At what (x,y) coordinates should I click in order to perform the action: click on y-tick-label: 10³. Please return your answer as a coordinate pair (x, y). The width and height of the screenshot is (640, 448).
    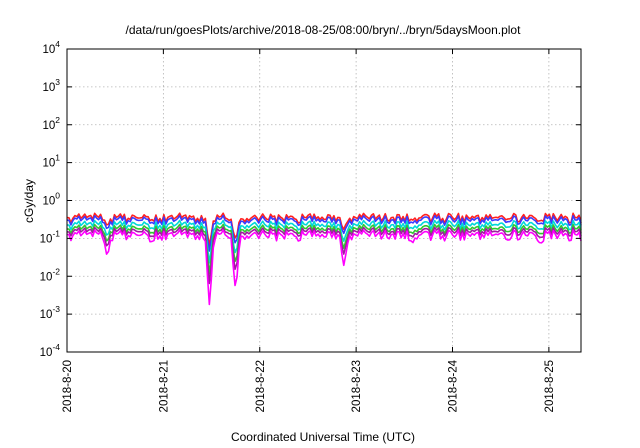
    Looking at the image, I should click on (51, 85).